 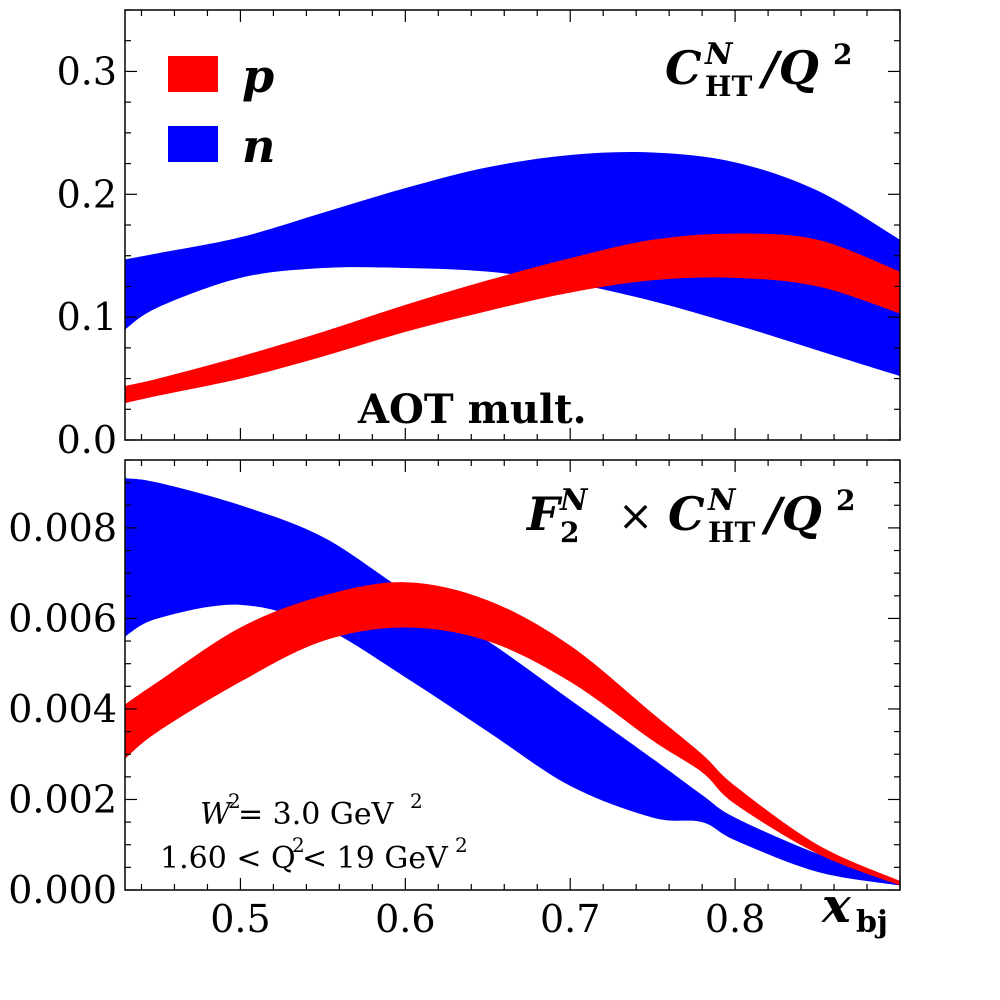 What do you see at coordinates (228, 858) in the screenshot?
I see `svg-text: 1.60 < Q` at bounding box center [228, 858].